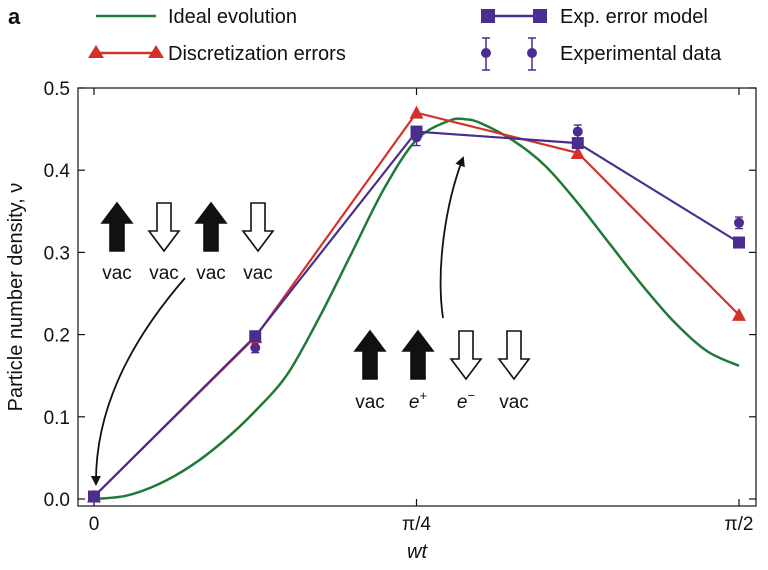 This screenshot has height=570, width=768. What do you see at coordinates (232, 17) in the screenshot?
I see `legend-label-ideal: Ideal evolution` at bounding box center [232, 17].